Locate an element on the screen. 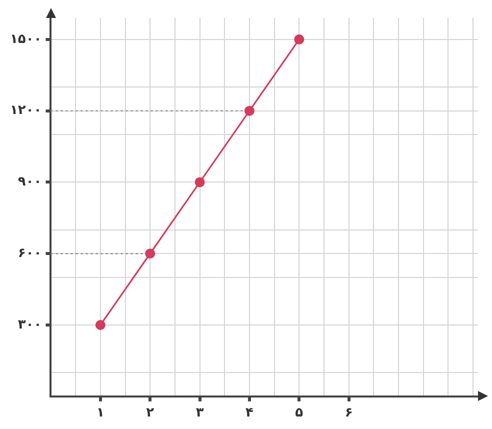 Image resolution: width=492 pixels, height=429 pixels. x-tick-label: ۵ is located at coordinates (299, 413).